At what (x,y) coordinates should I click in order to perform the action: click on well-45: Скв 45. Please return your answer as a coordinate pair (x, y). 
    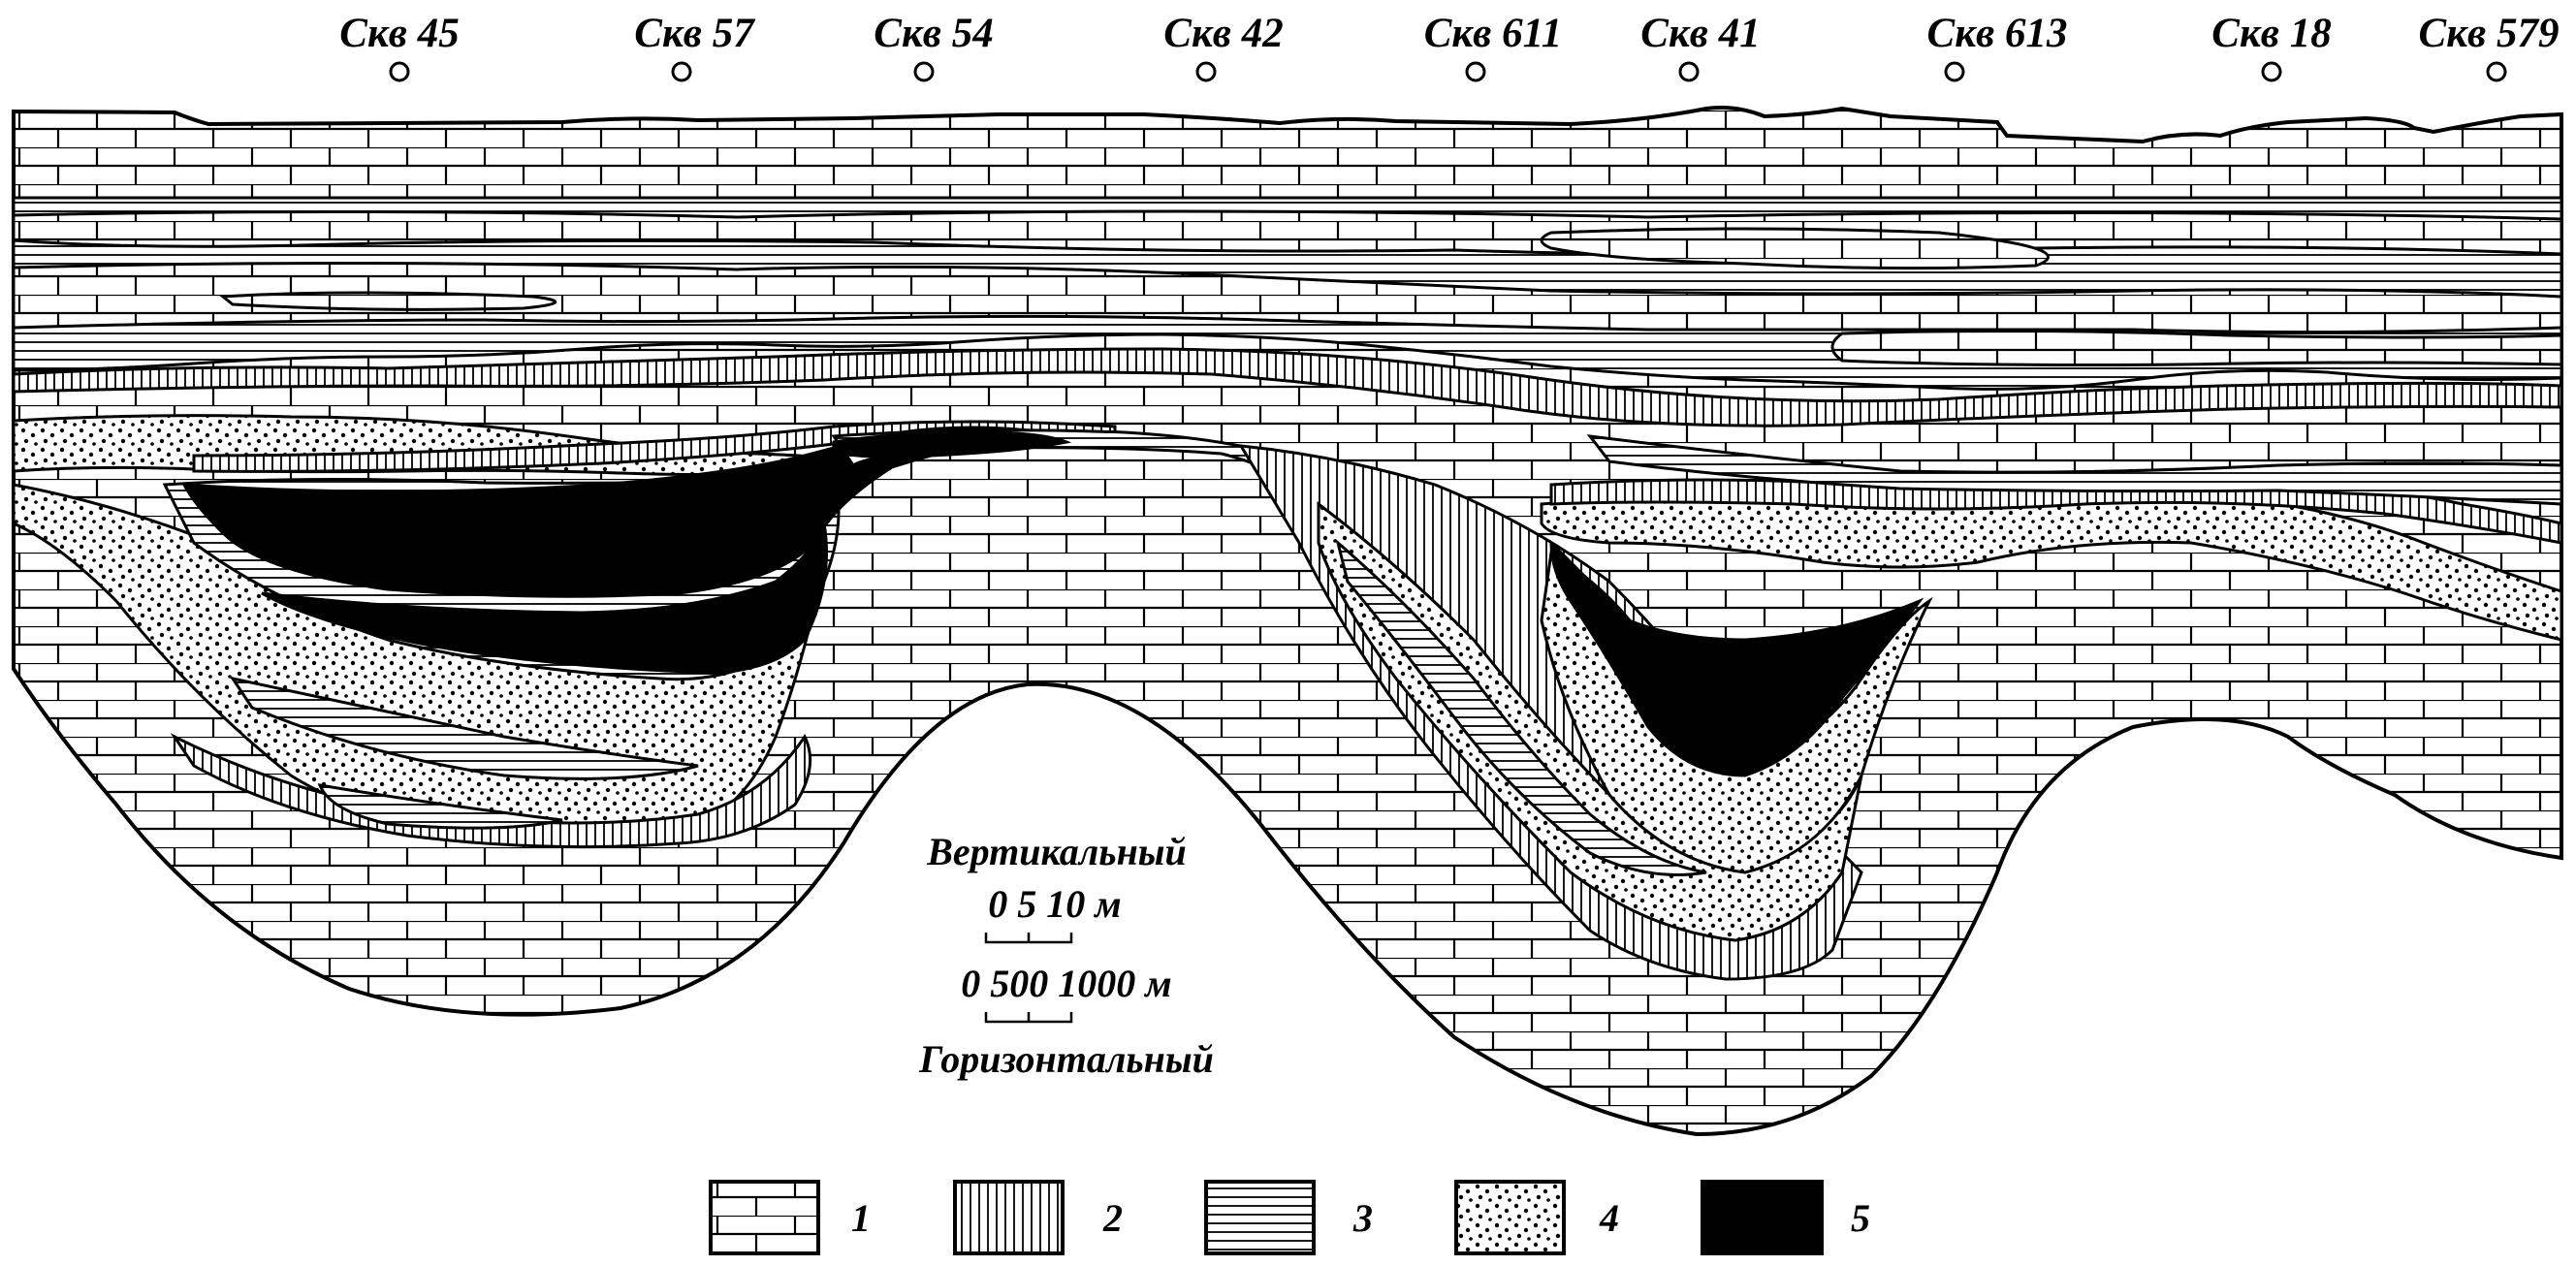
    Looking at the image, I should click on (399, 46).